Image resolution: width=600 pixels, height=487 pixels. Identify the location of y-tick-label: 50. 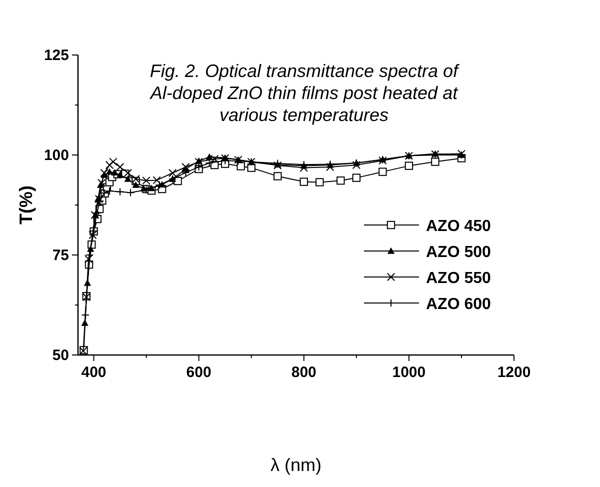
(60, 355).